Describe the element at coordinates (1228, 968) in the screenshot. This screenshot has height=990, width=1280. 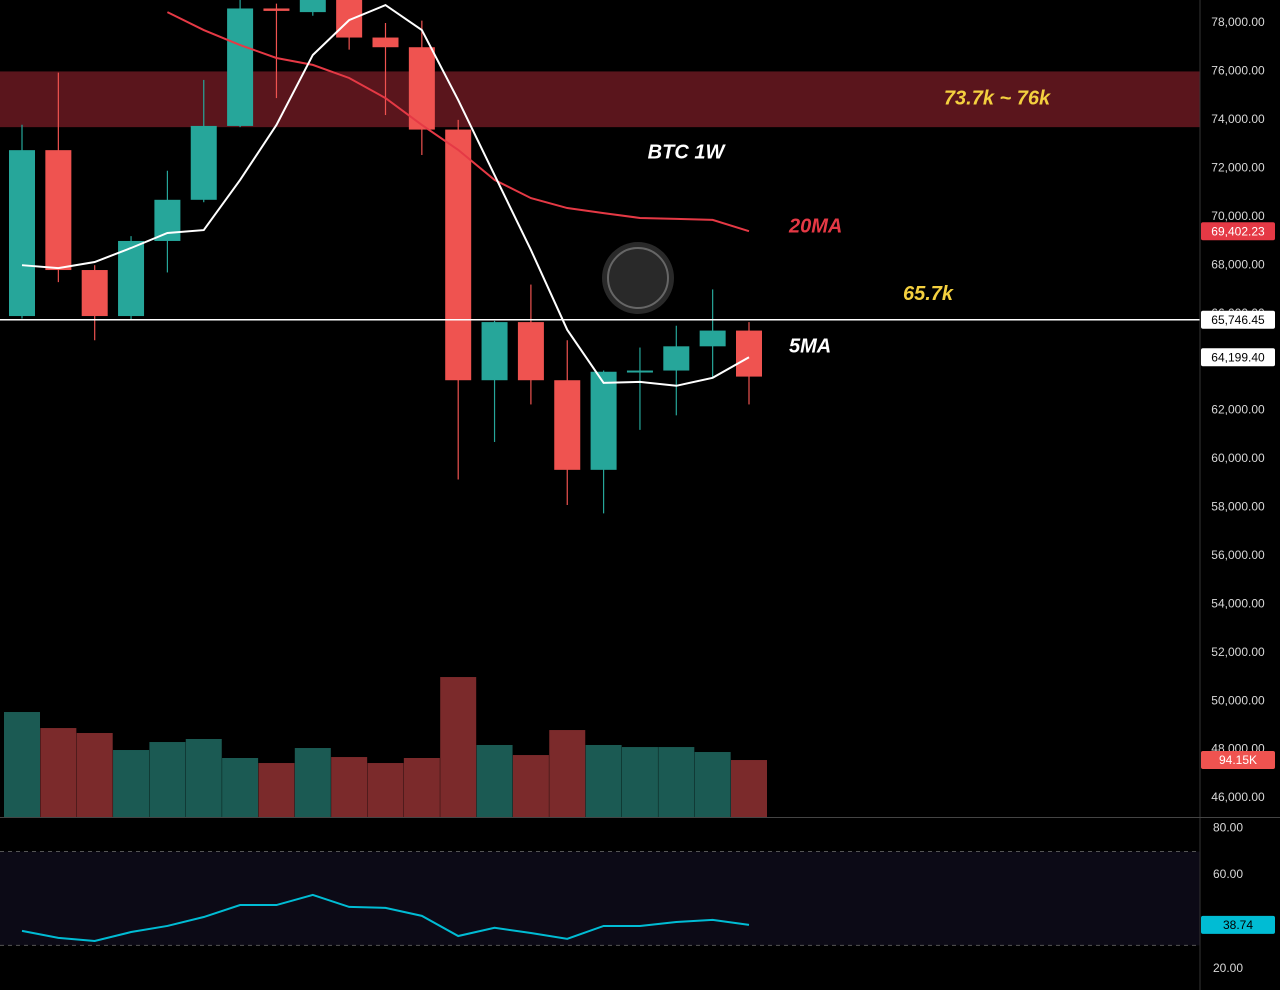
I see `rsi-tick-label: 20.00` at that location.